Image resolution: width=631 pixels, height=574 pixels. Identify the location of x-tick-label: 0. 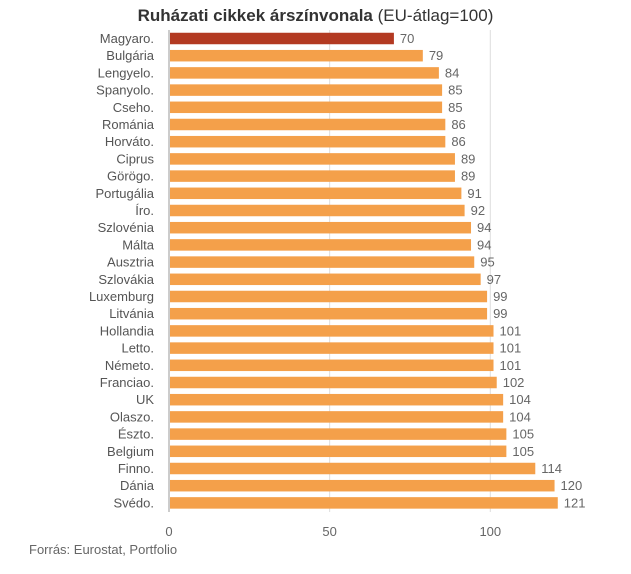
(168, 531).